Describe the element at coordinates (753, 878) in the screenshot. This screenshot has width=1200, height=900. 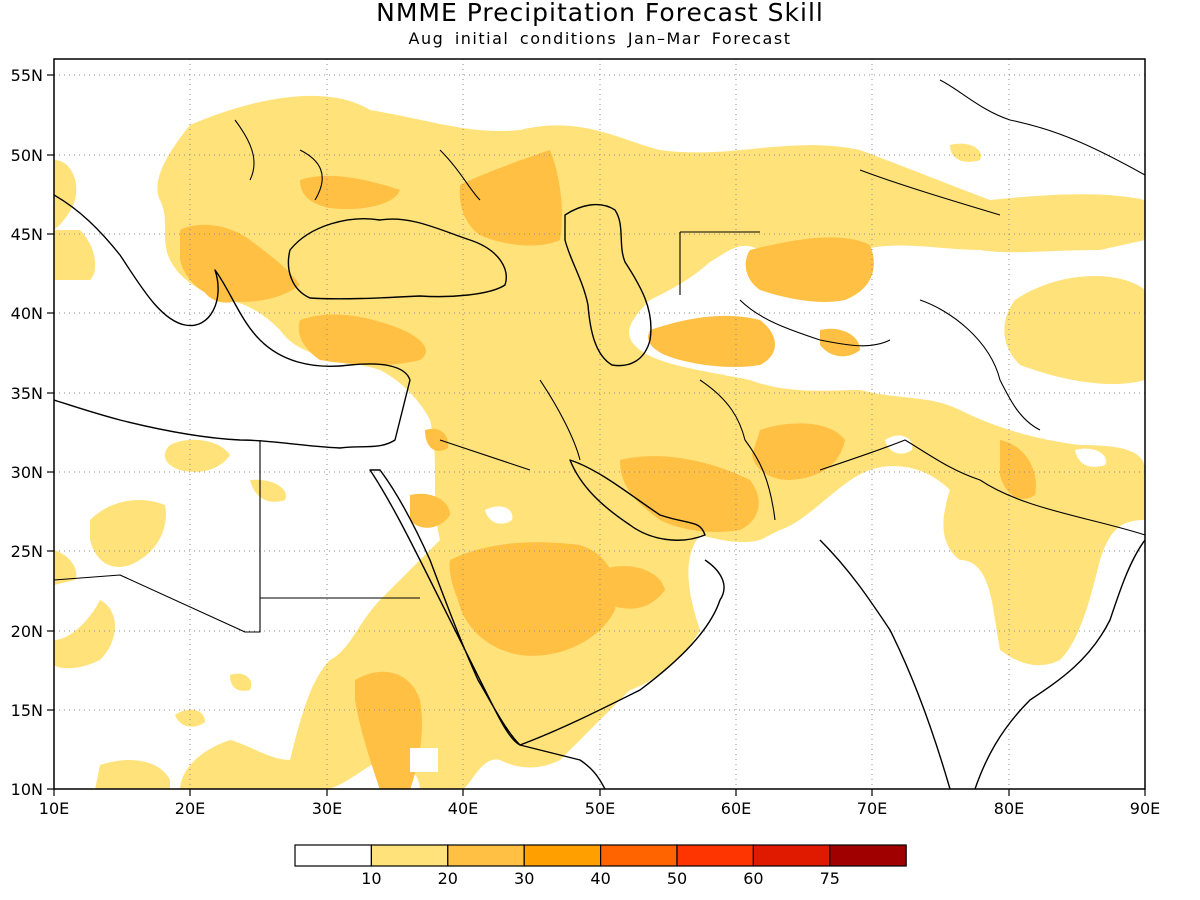
I see `legend-label: 60` at that location.